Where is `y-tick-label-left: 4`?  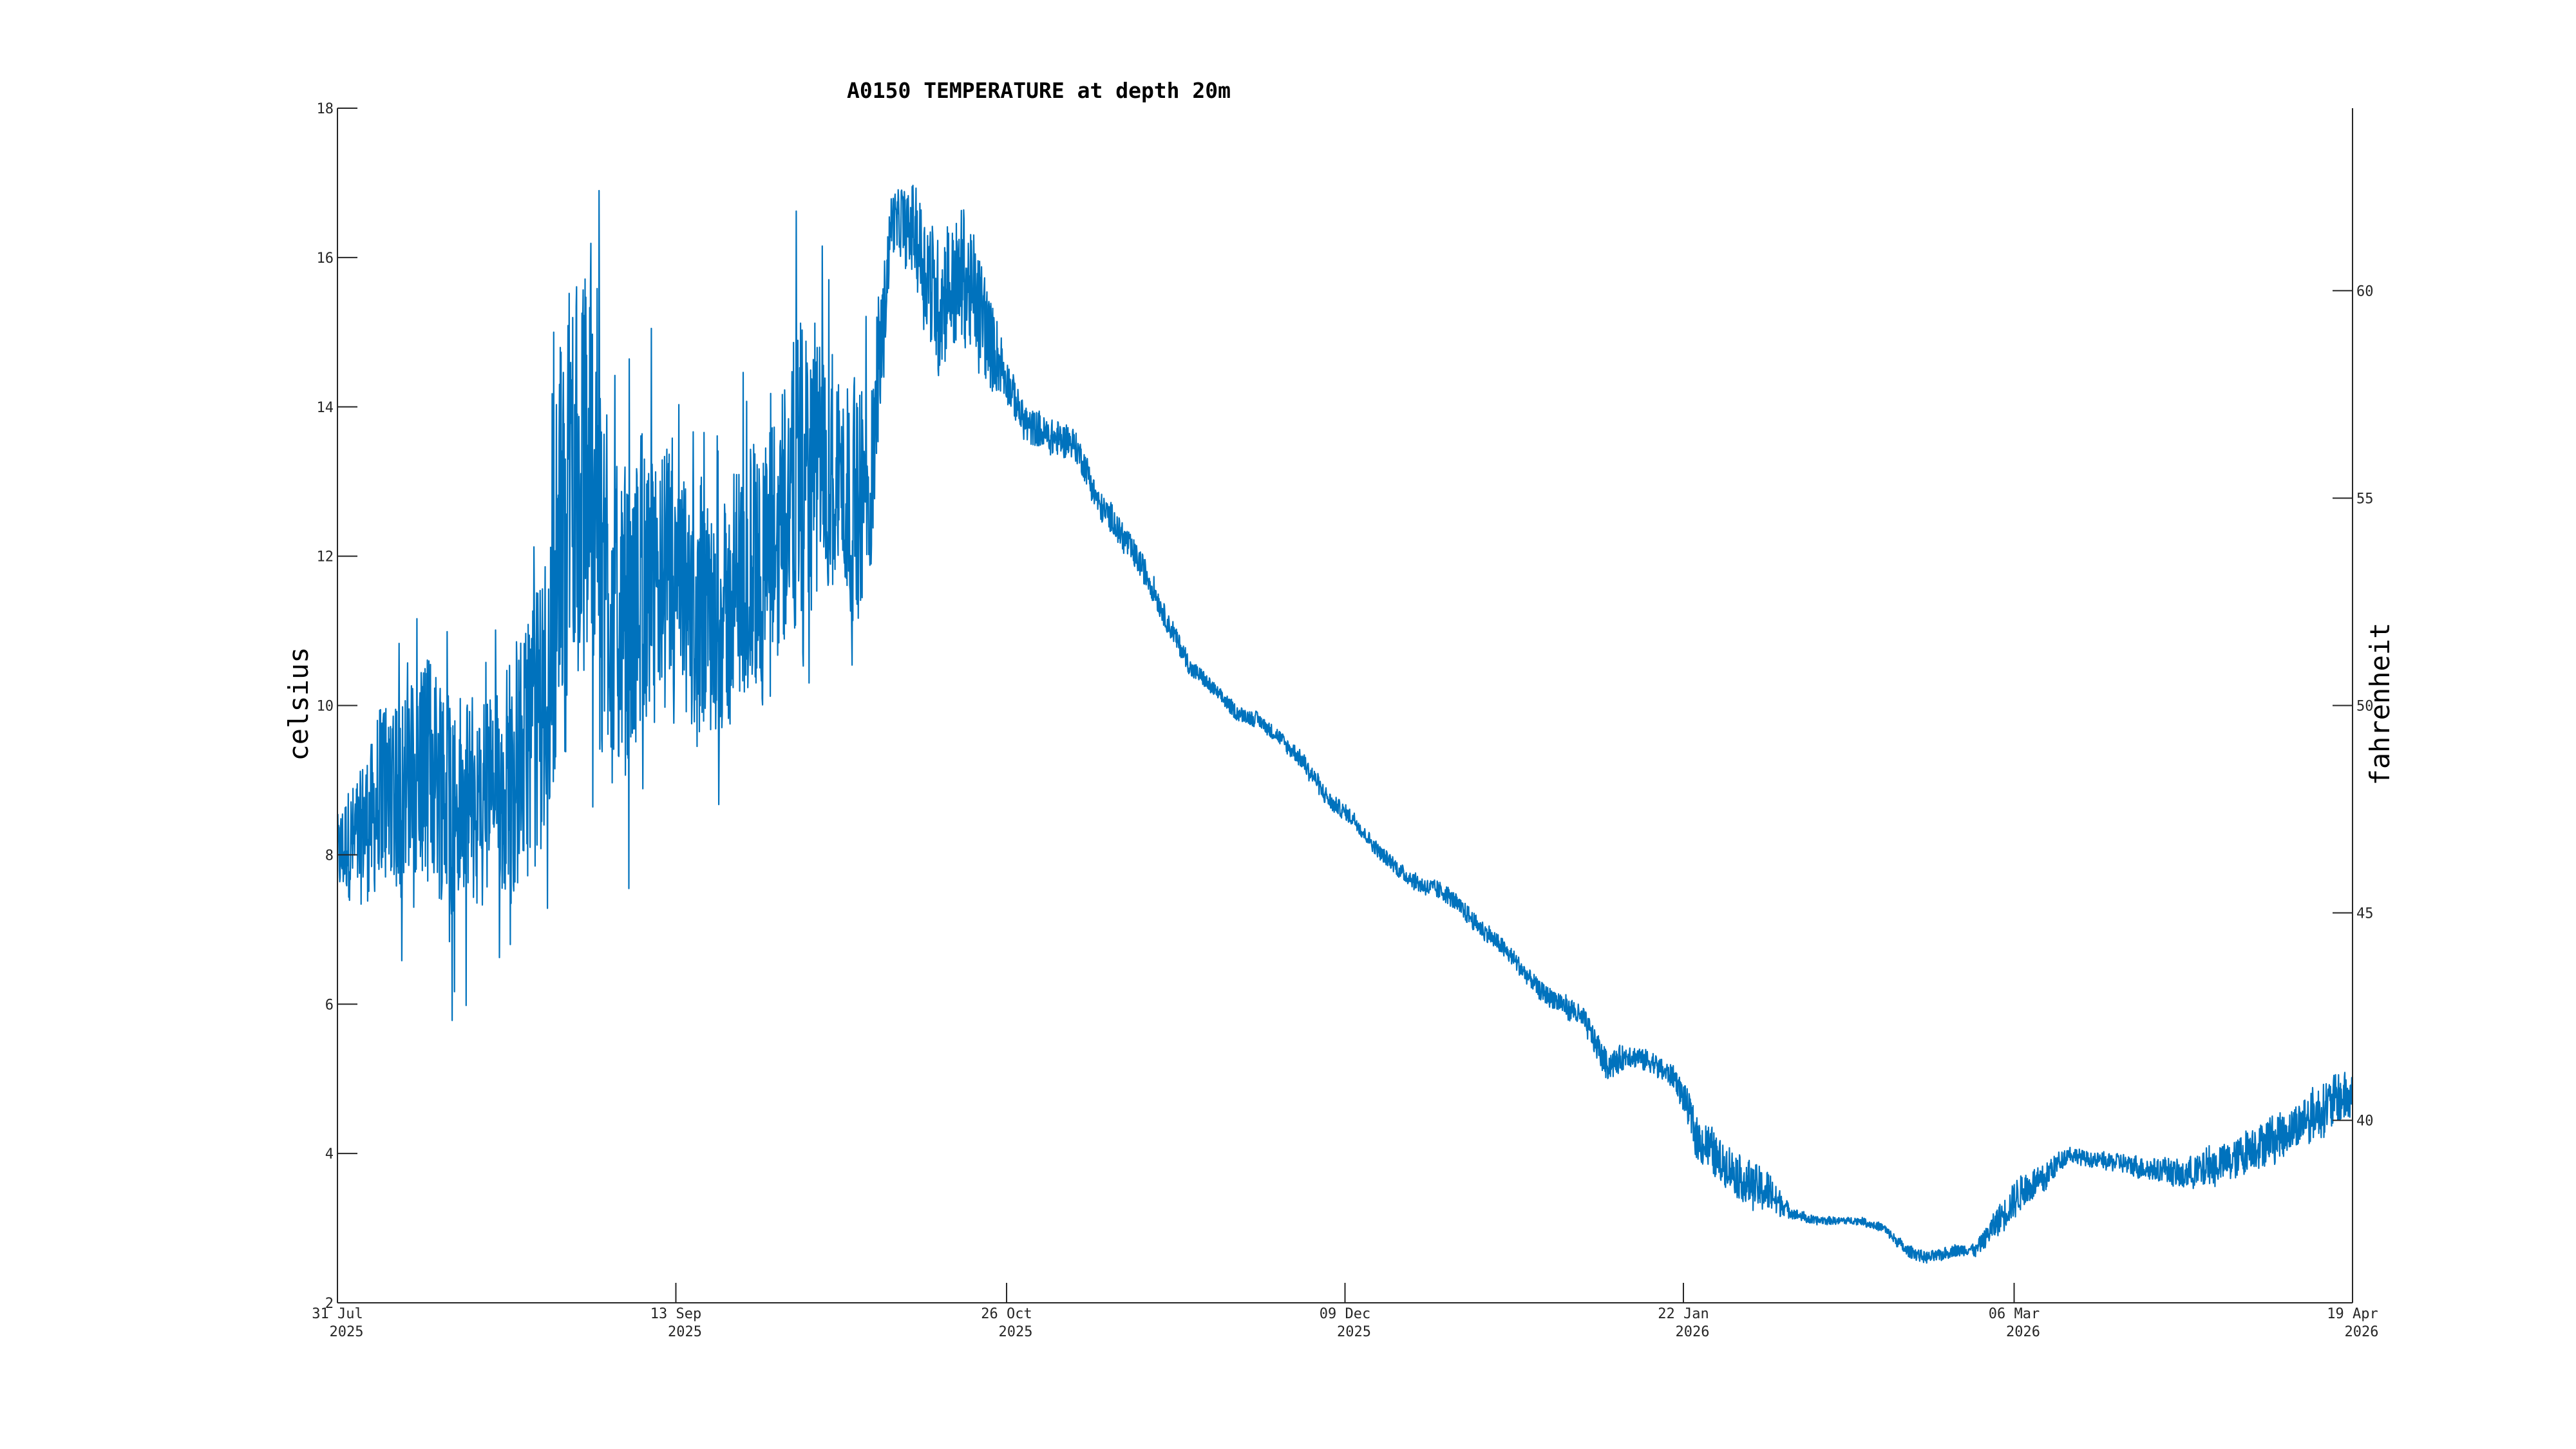
y-tick-label-left: 4 is located at coordinates (329, 1154).